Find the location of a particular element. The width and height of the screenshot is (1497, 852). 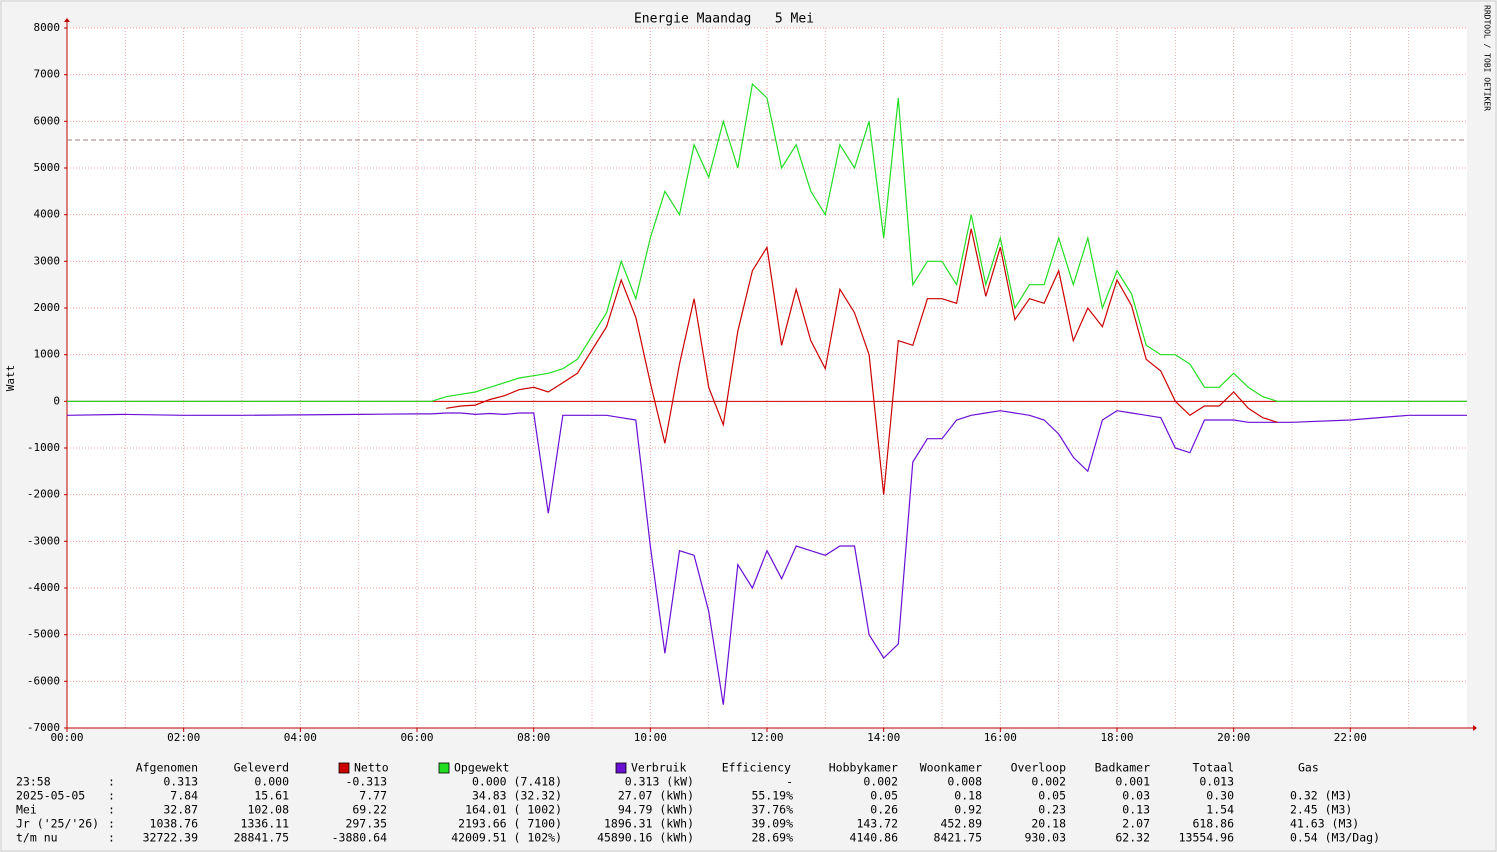

table-cell: 55.19% is located at coordinates (772, 796).